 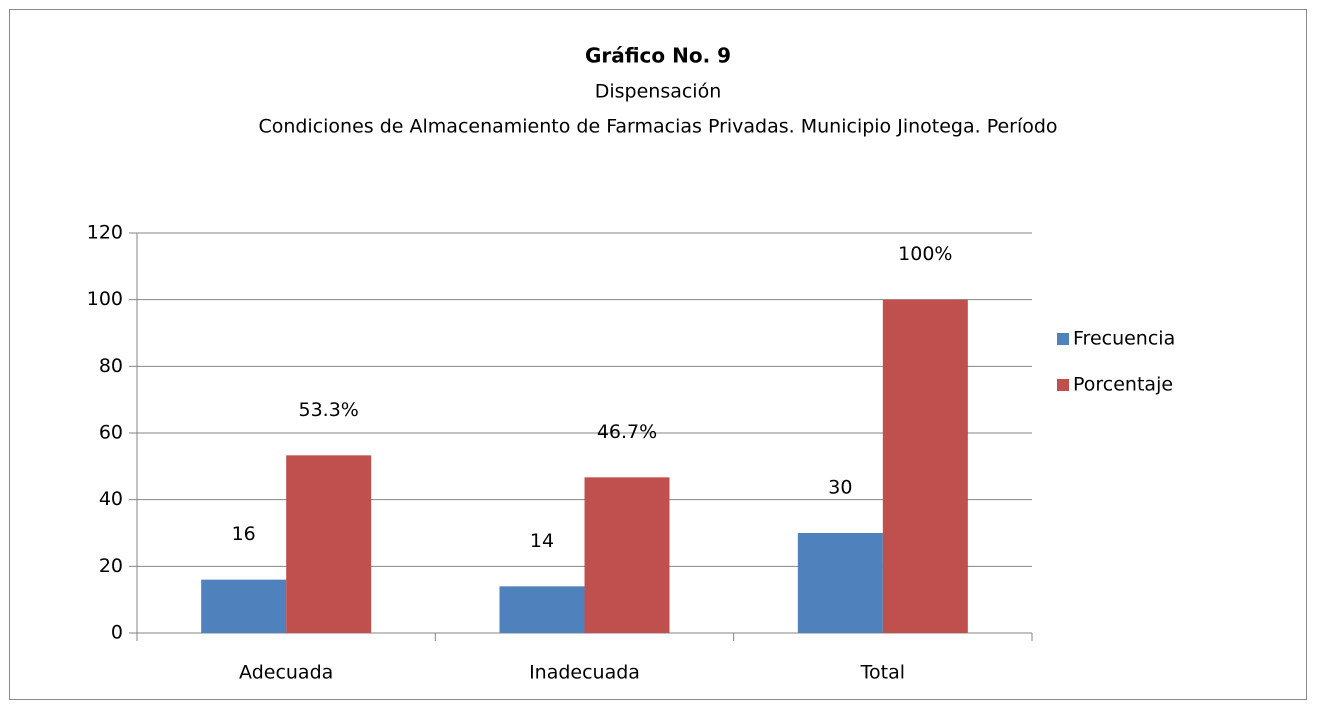 I want to click on data-label: 100%, so click(x=925, y=254).